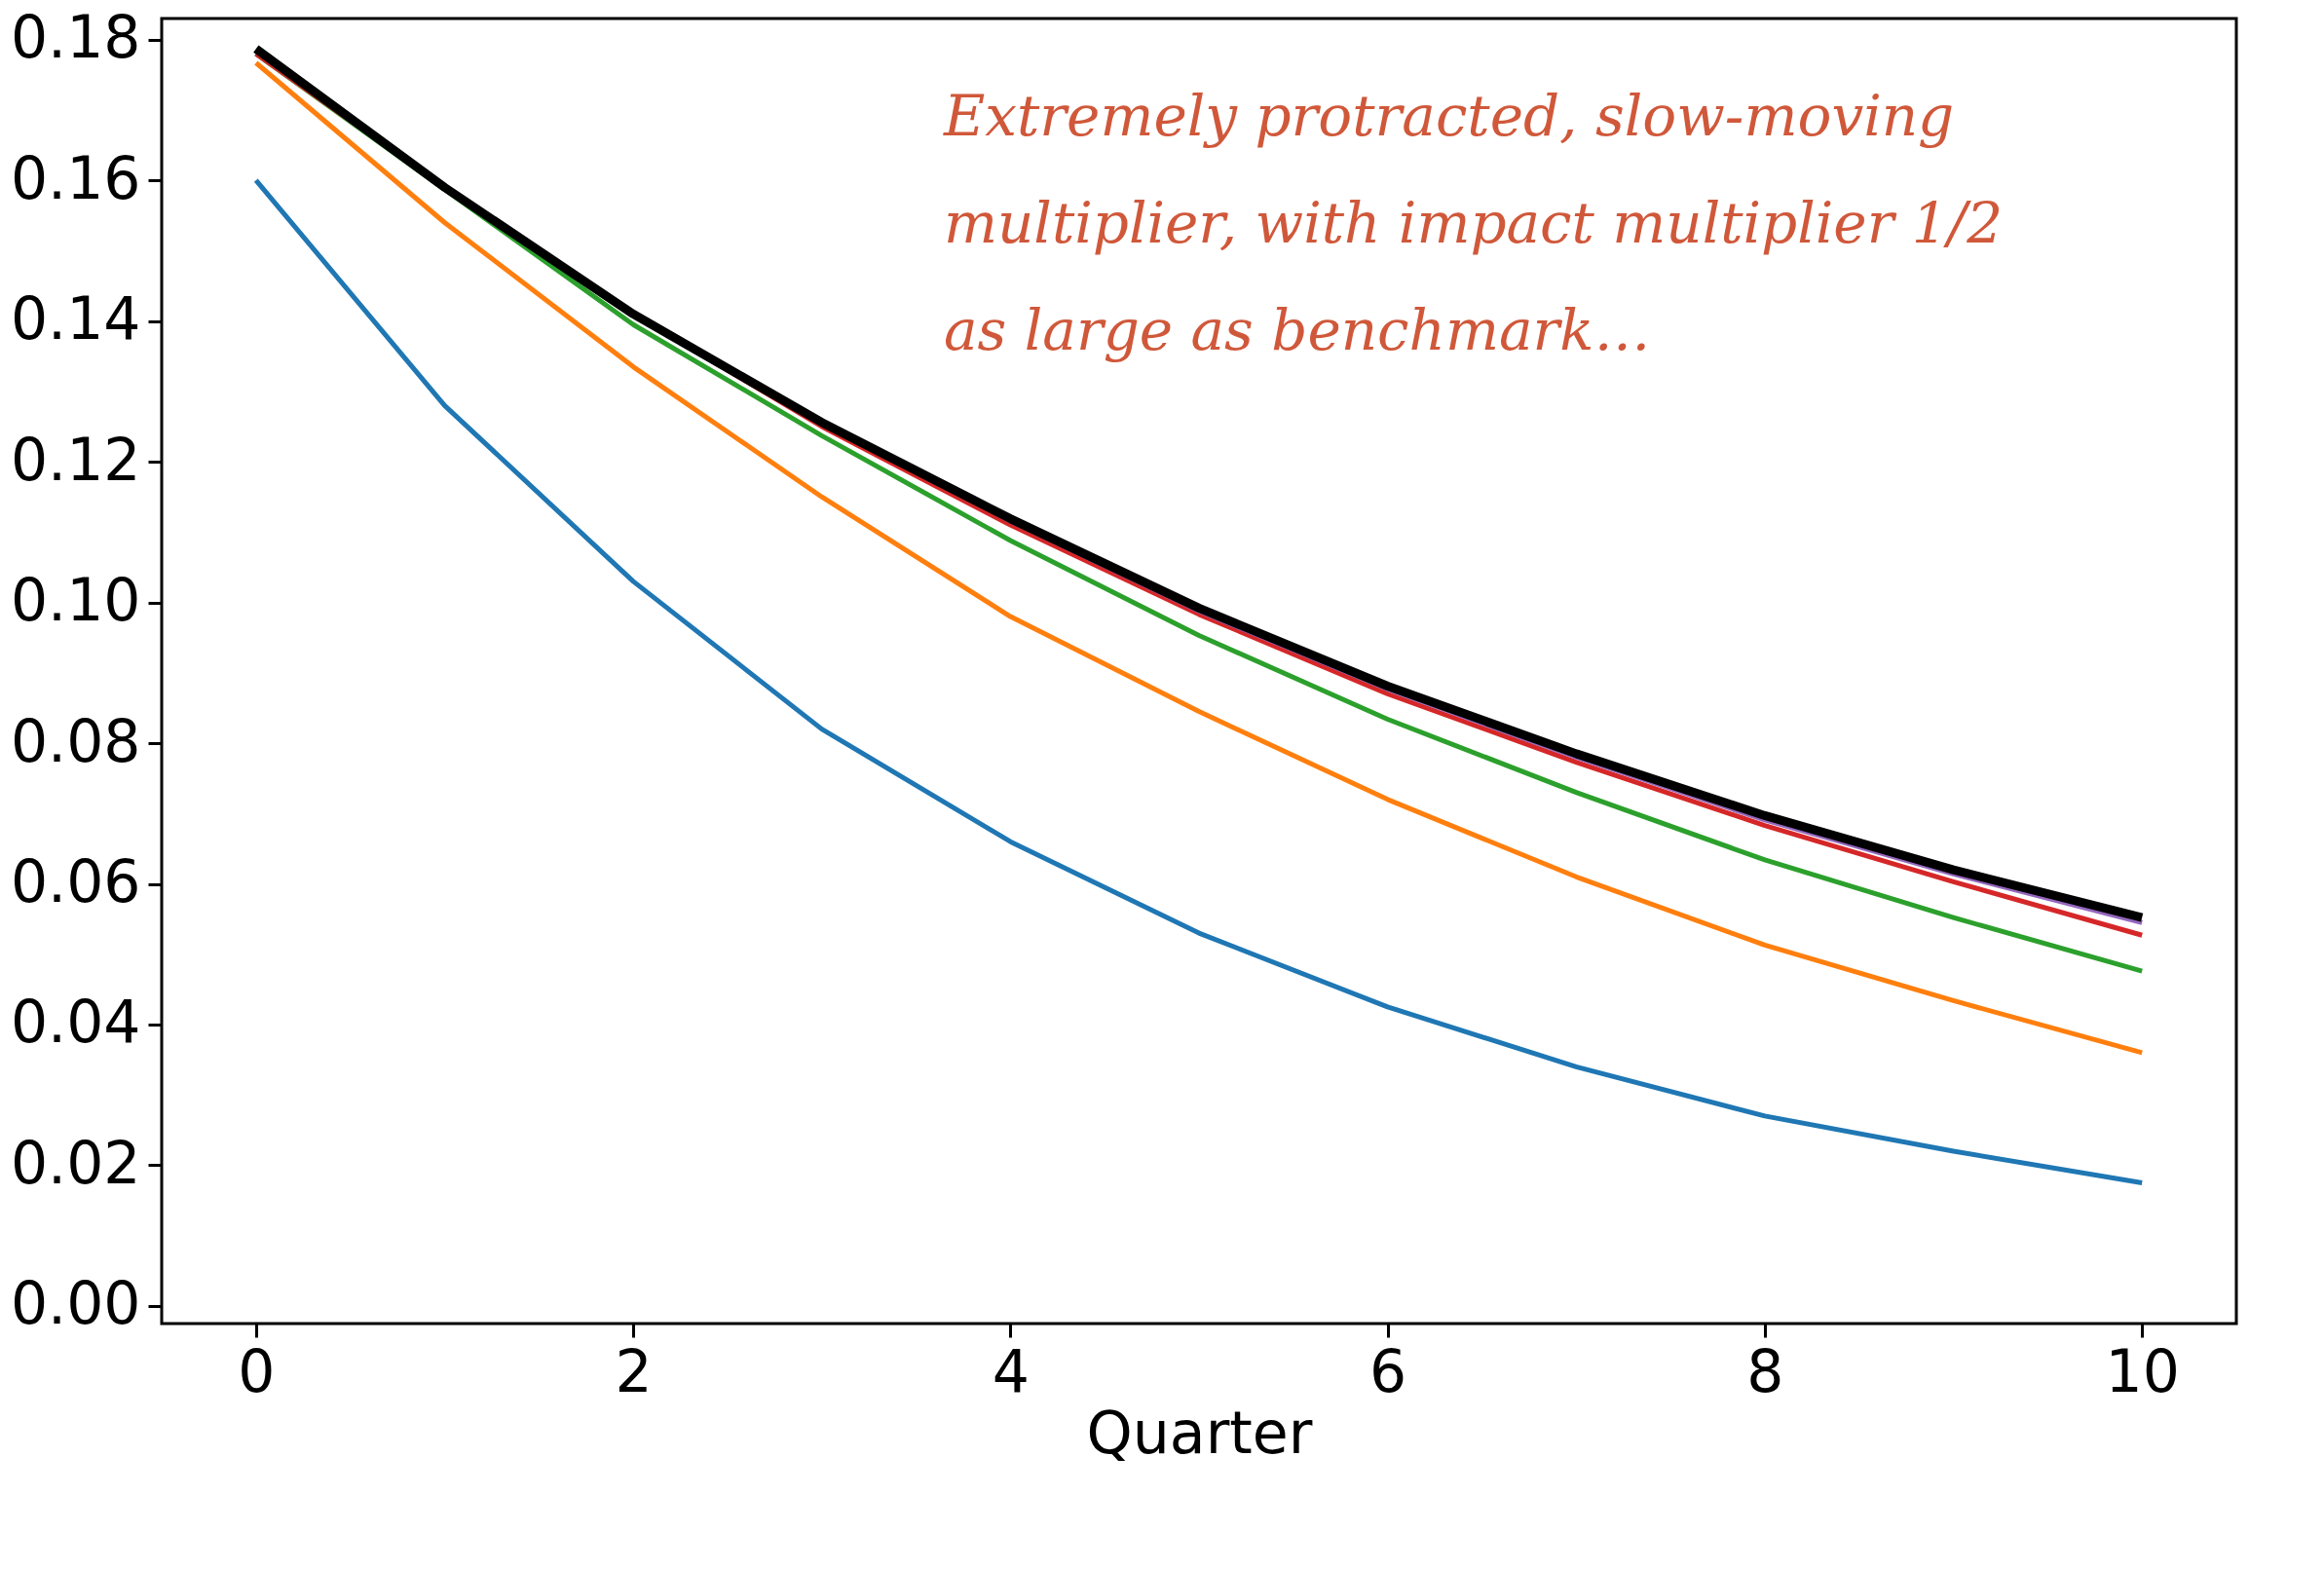  I want to click on x-tick-label: 6, so click(1388, 1370).